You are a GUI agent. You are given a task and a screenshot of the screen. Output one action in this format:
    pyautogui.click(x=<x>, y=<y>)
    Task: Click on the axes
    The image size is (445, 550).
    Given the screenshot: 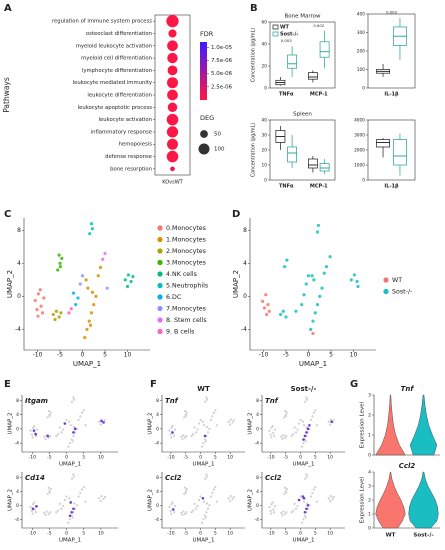 What is the action you would take?
    pyautogui.click(x=303, y=500)
    